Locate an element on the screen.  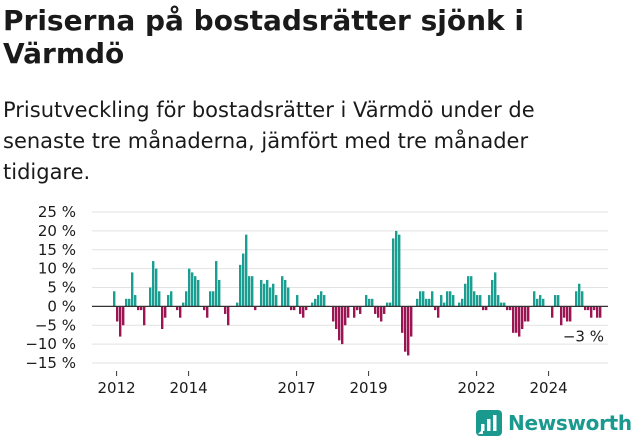
x-tick-label: 2012 is located at coordinates (117, 388).